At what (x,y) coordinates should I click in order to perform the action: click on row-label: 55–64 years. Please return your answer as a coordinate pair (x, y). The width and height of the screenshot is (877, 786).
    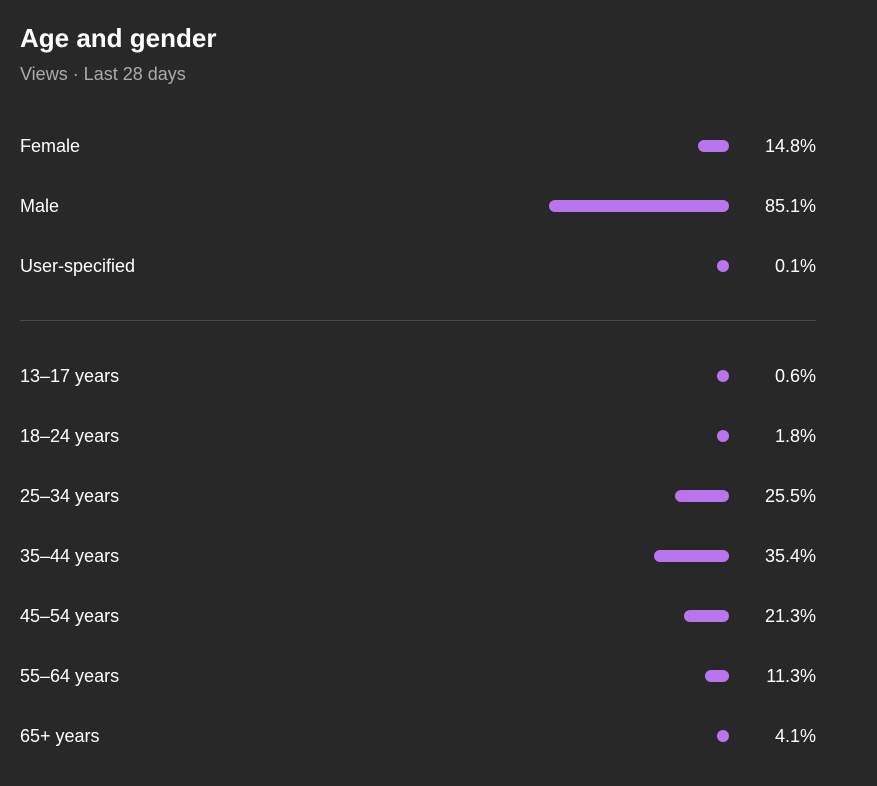
    Looking at the image, I should click on (70, 676).